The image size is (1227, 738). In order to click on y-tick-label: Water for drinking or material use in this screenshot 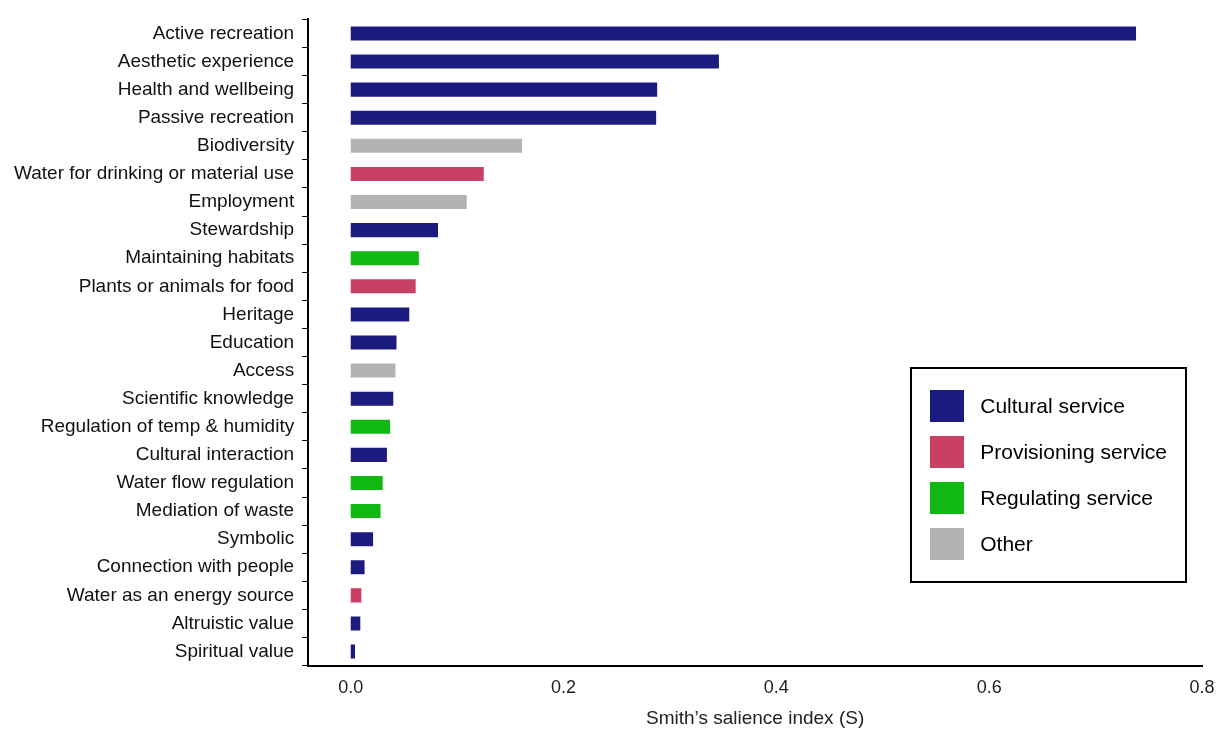, I will do `click(154, 173)`.